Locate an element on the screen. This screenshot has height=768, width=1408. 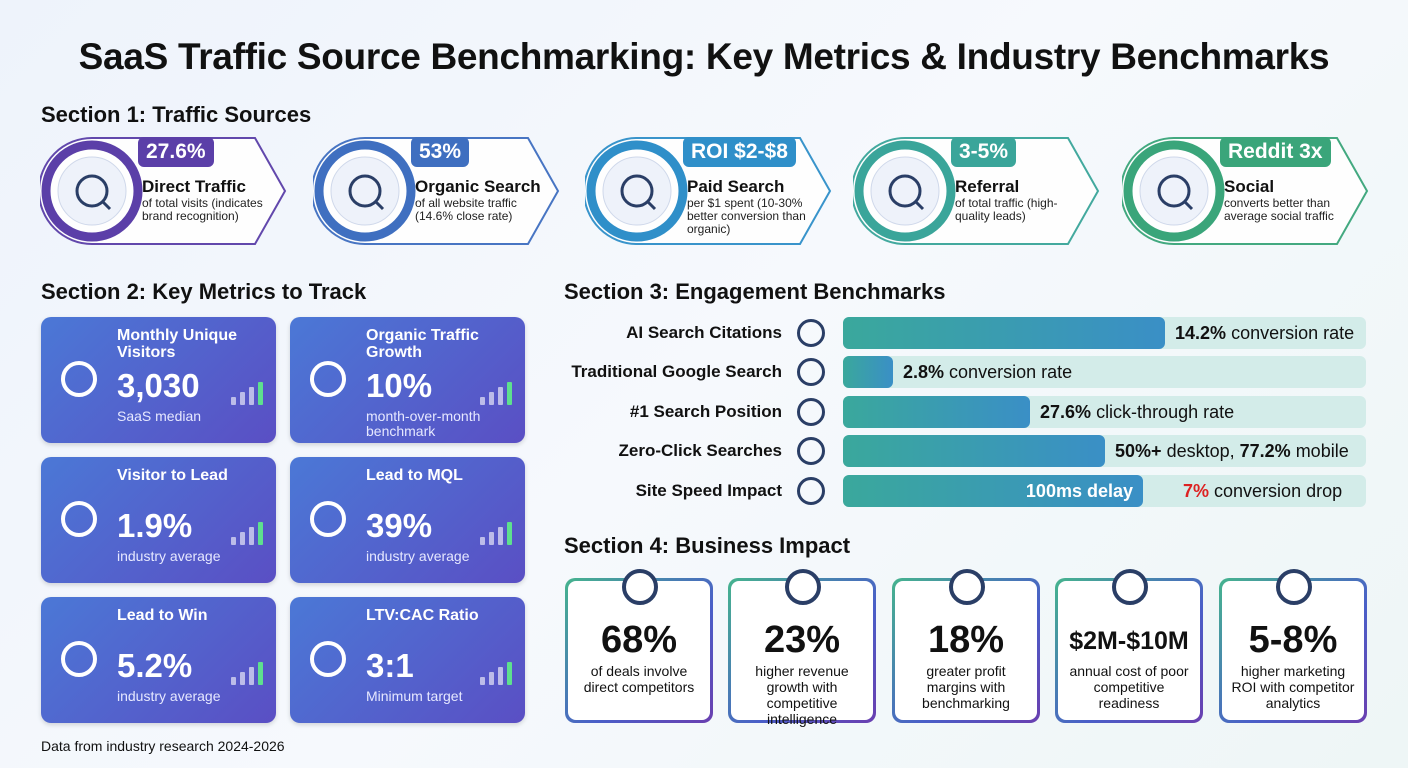
metric-title: Lead to Win is located at coordinates (162, 615).